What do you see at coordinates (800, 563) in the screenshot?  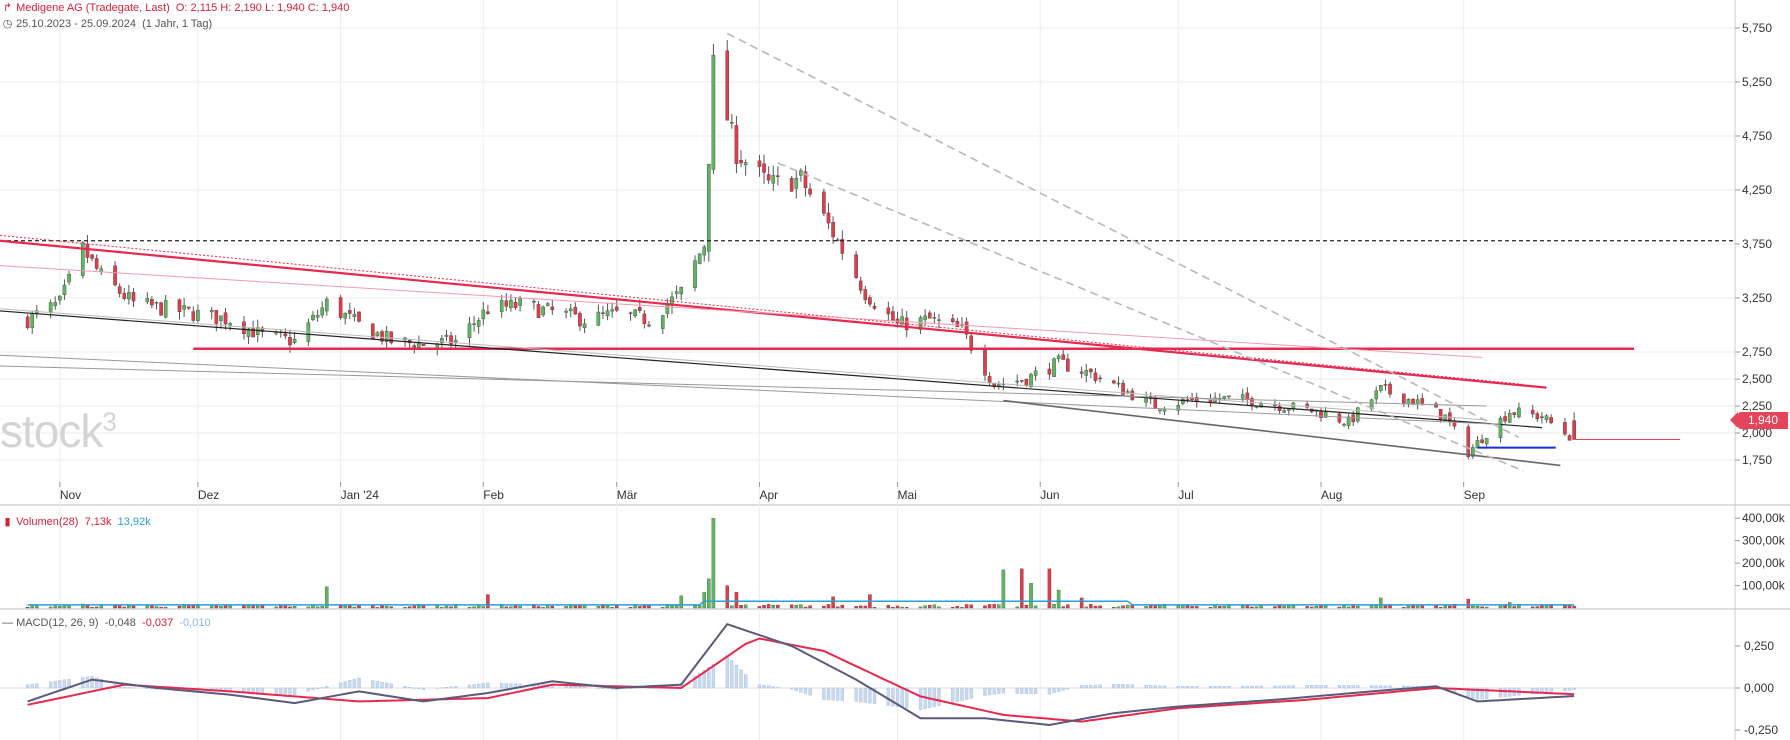 I see `volume-bars` at bounding box center [800, 563].